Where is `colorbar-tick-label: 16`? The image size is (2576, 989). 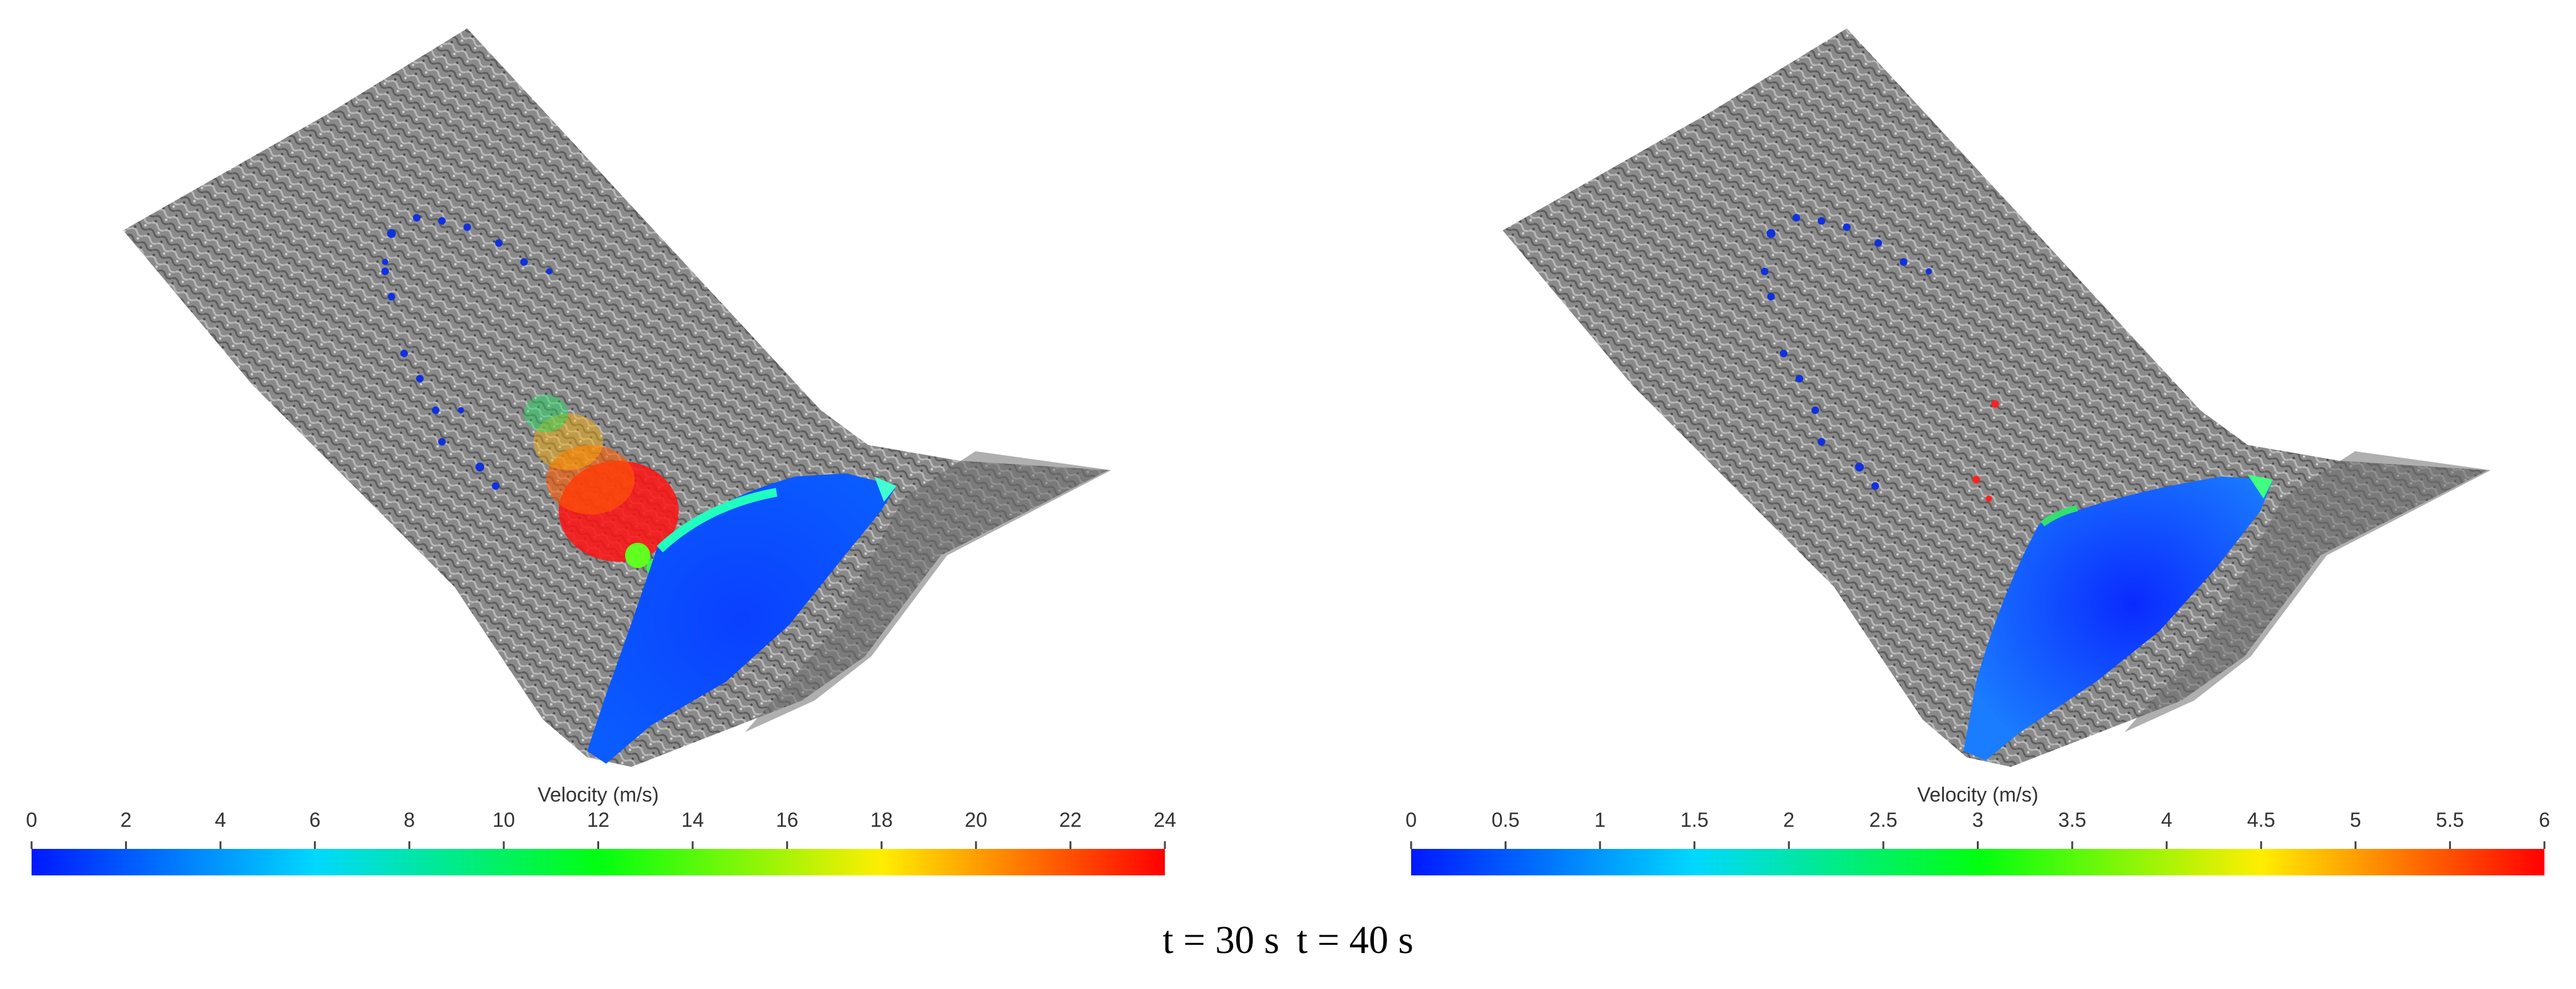
colorbar-tick-label: 16 is located at coordinates (787, 819).